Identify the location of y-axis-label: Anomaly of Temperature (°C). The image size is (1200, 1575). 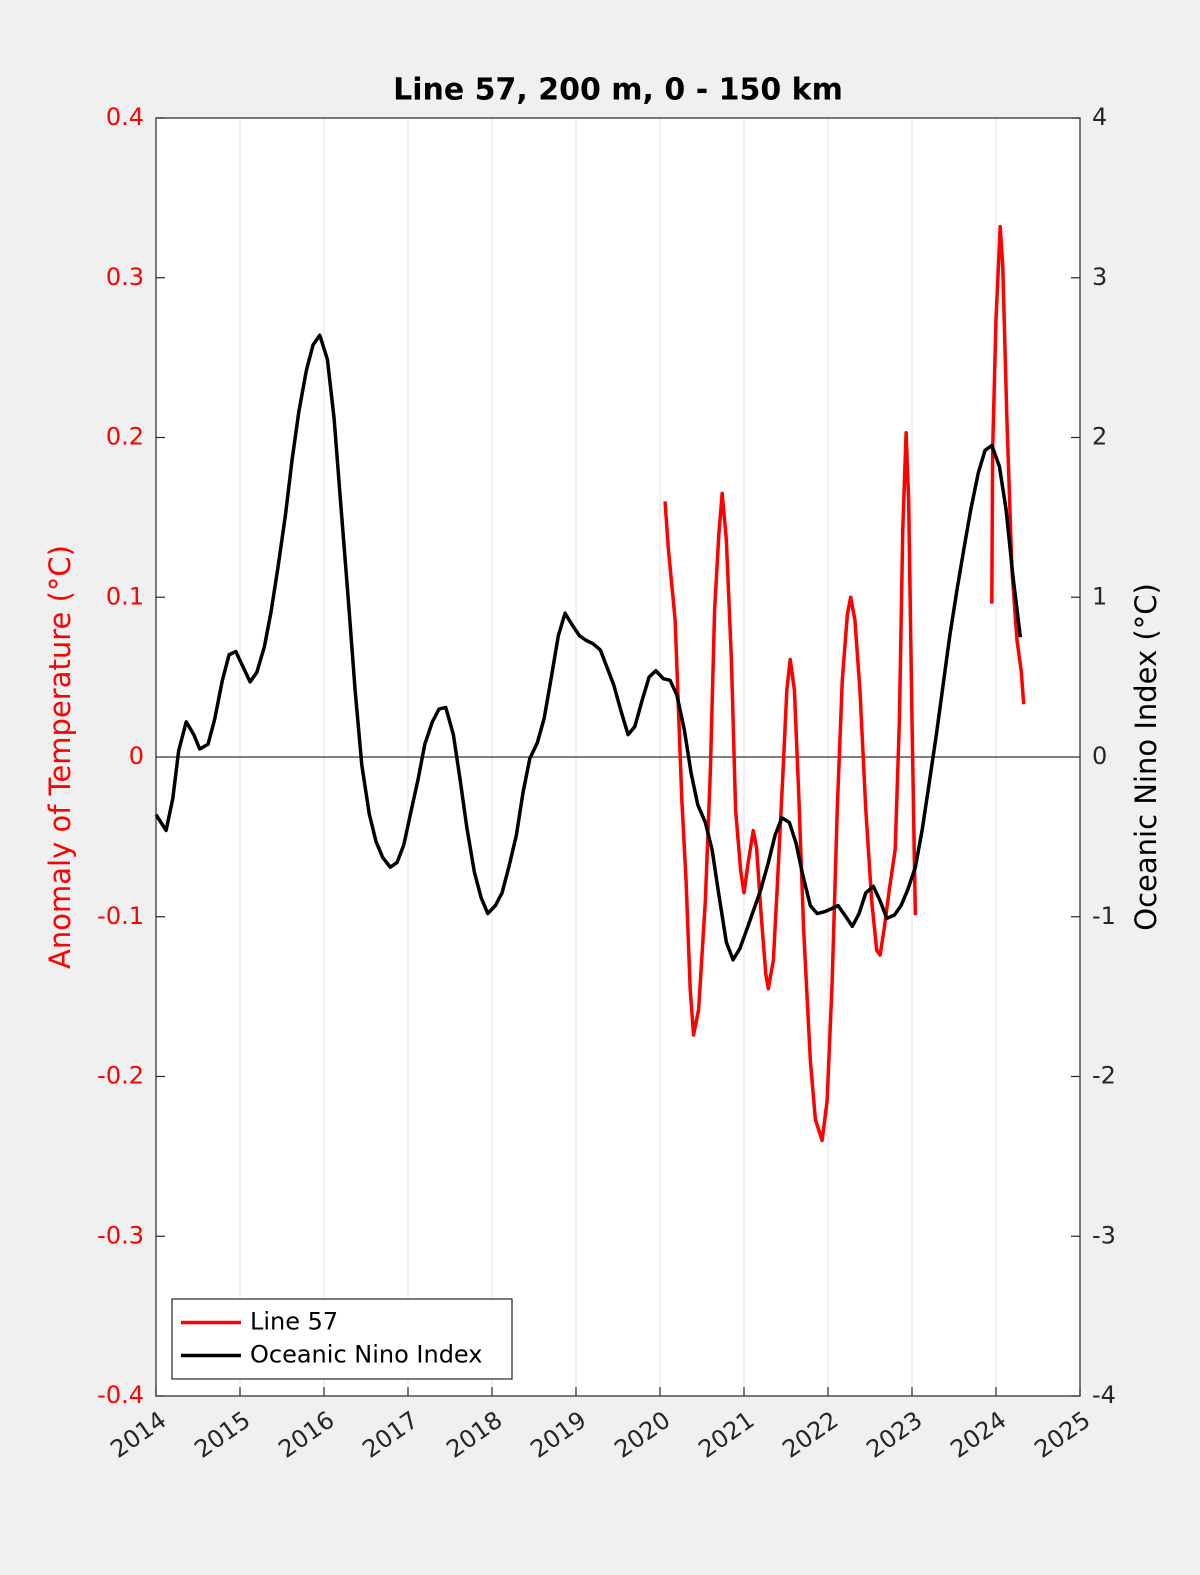
(60, 757).